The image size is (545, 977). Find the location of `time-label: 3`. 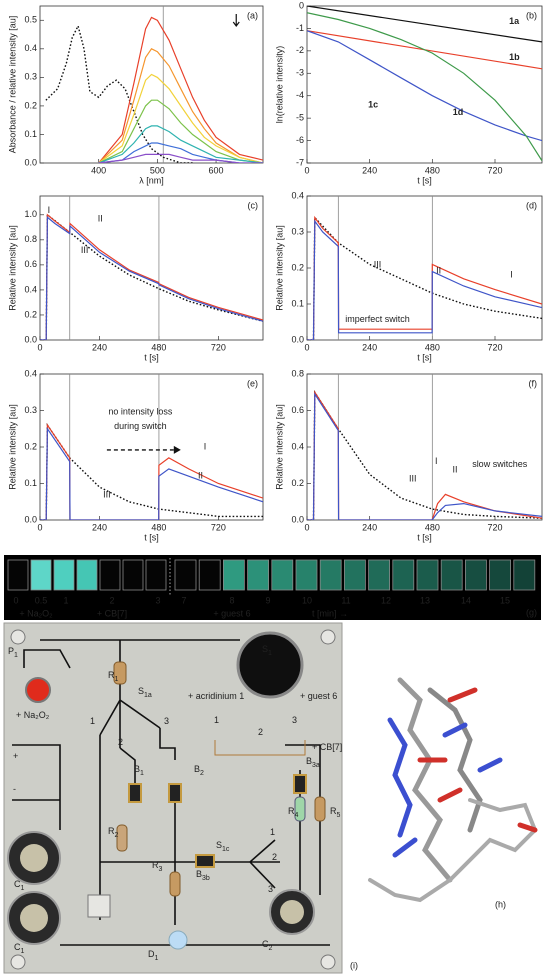

time-label: 3 is located at coordinates (157, 600).